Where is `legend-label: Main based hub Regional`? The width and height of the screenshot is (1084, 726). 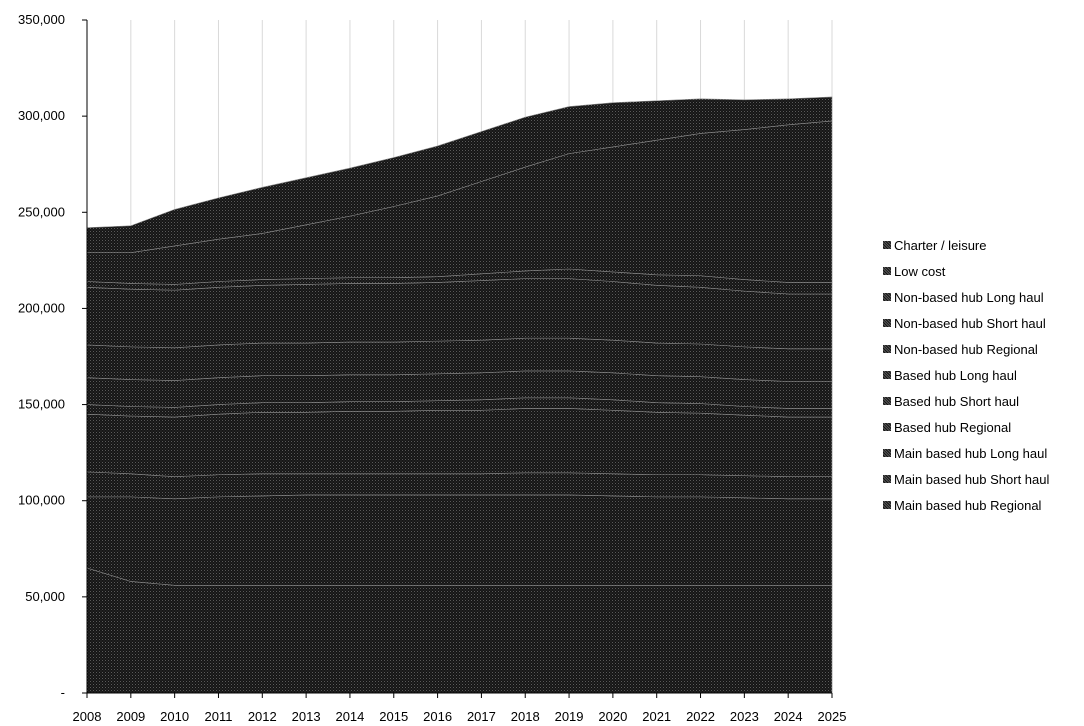
legend-label: Main based hub Regional is located at coordinates (968, 505).